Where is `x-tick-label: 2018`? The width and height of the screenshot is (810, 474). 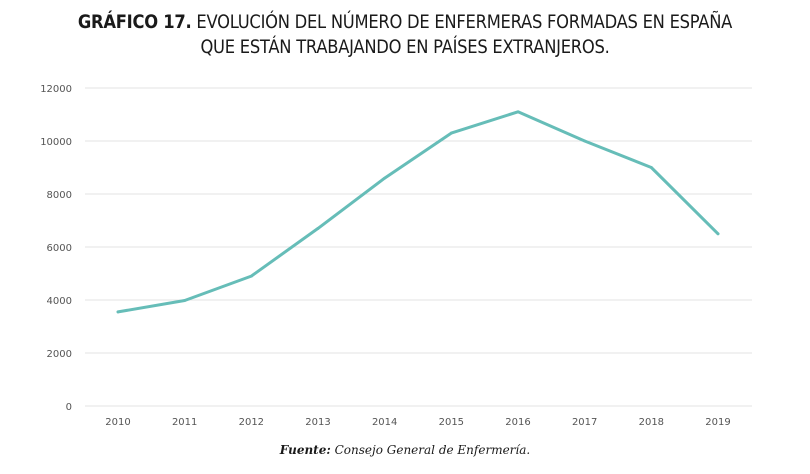 x-tick-label: 2018 is located at coordinates (651, 422).